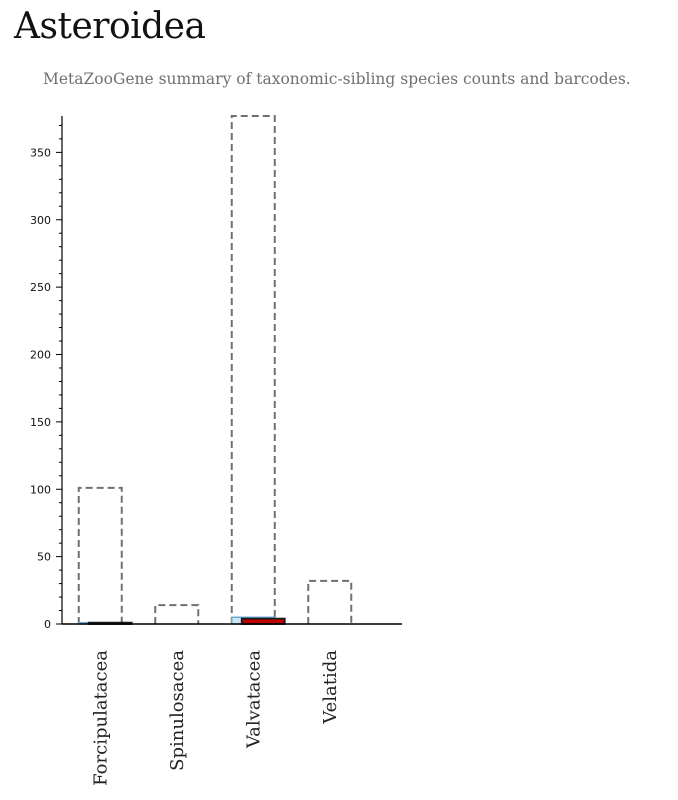  Describe the element at coordinates (100, 718) in the screenshot. I see `x-tick-label: Forcipulatacea` at that location.